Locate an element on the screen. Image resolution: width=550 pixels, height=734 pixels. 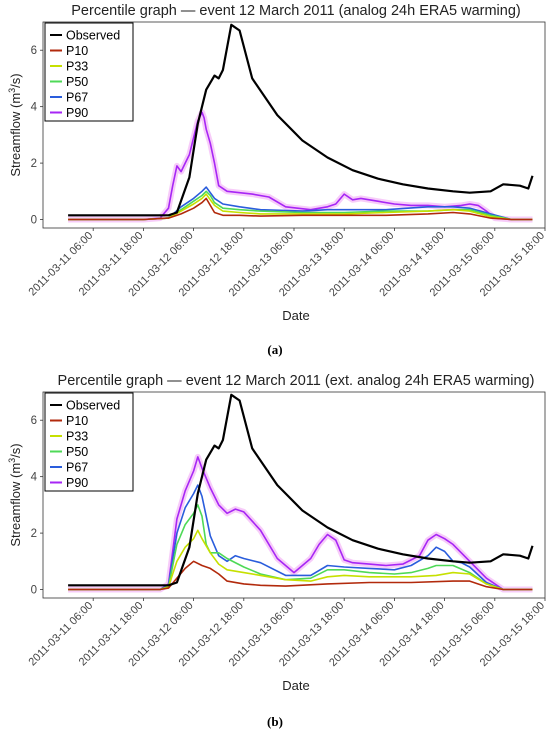
caption-b-label: (b) is located at coordinates (275, 721).